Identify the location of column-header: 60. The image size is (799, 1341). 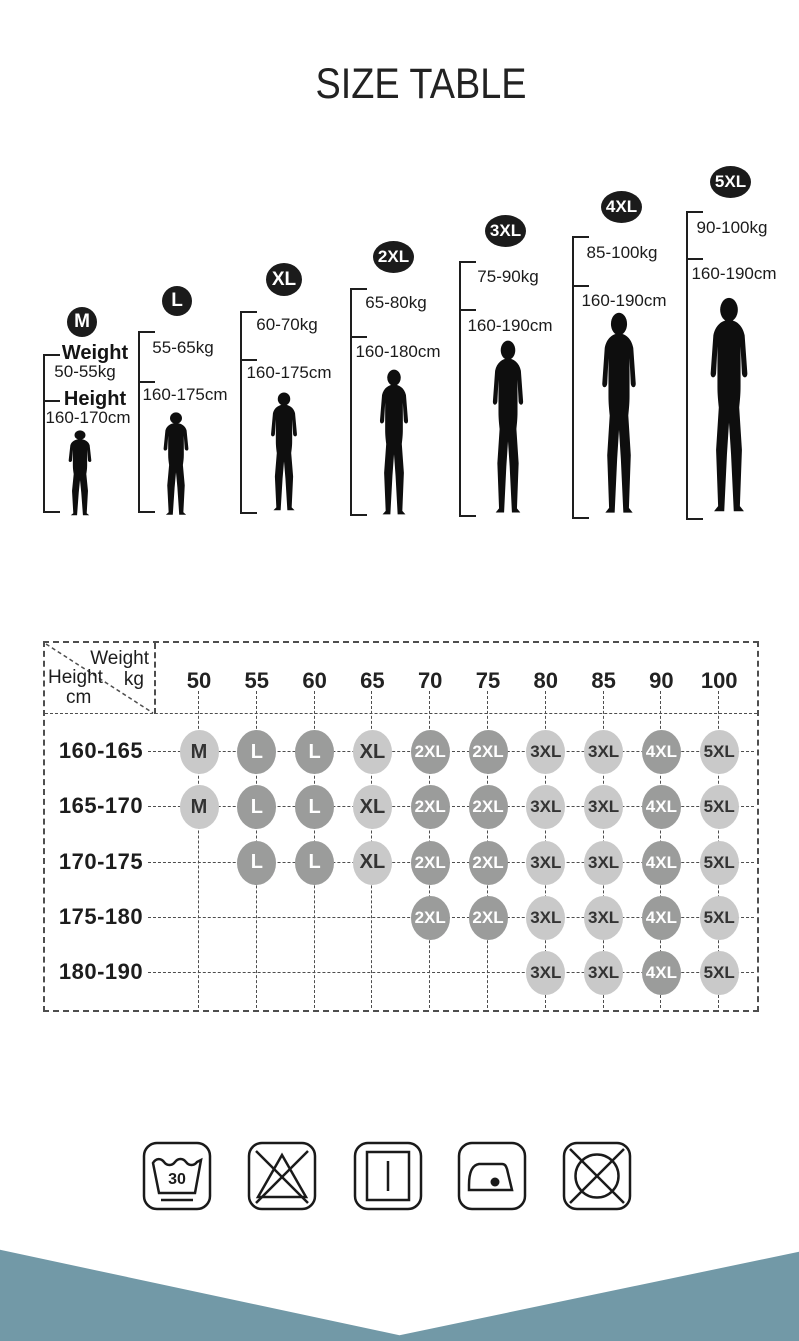
(314, 680).